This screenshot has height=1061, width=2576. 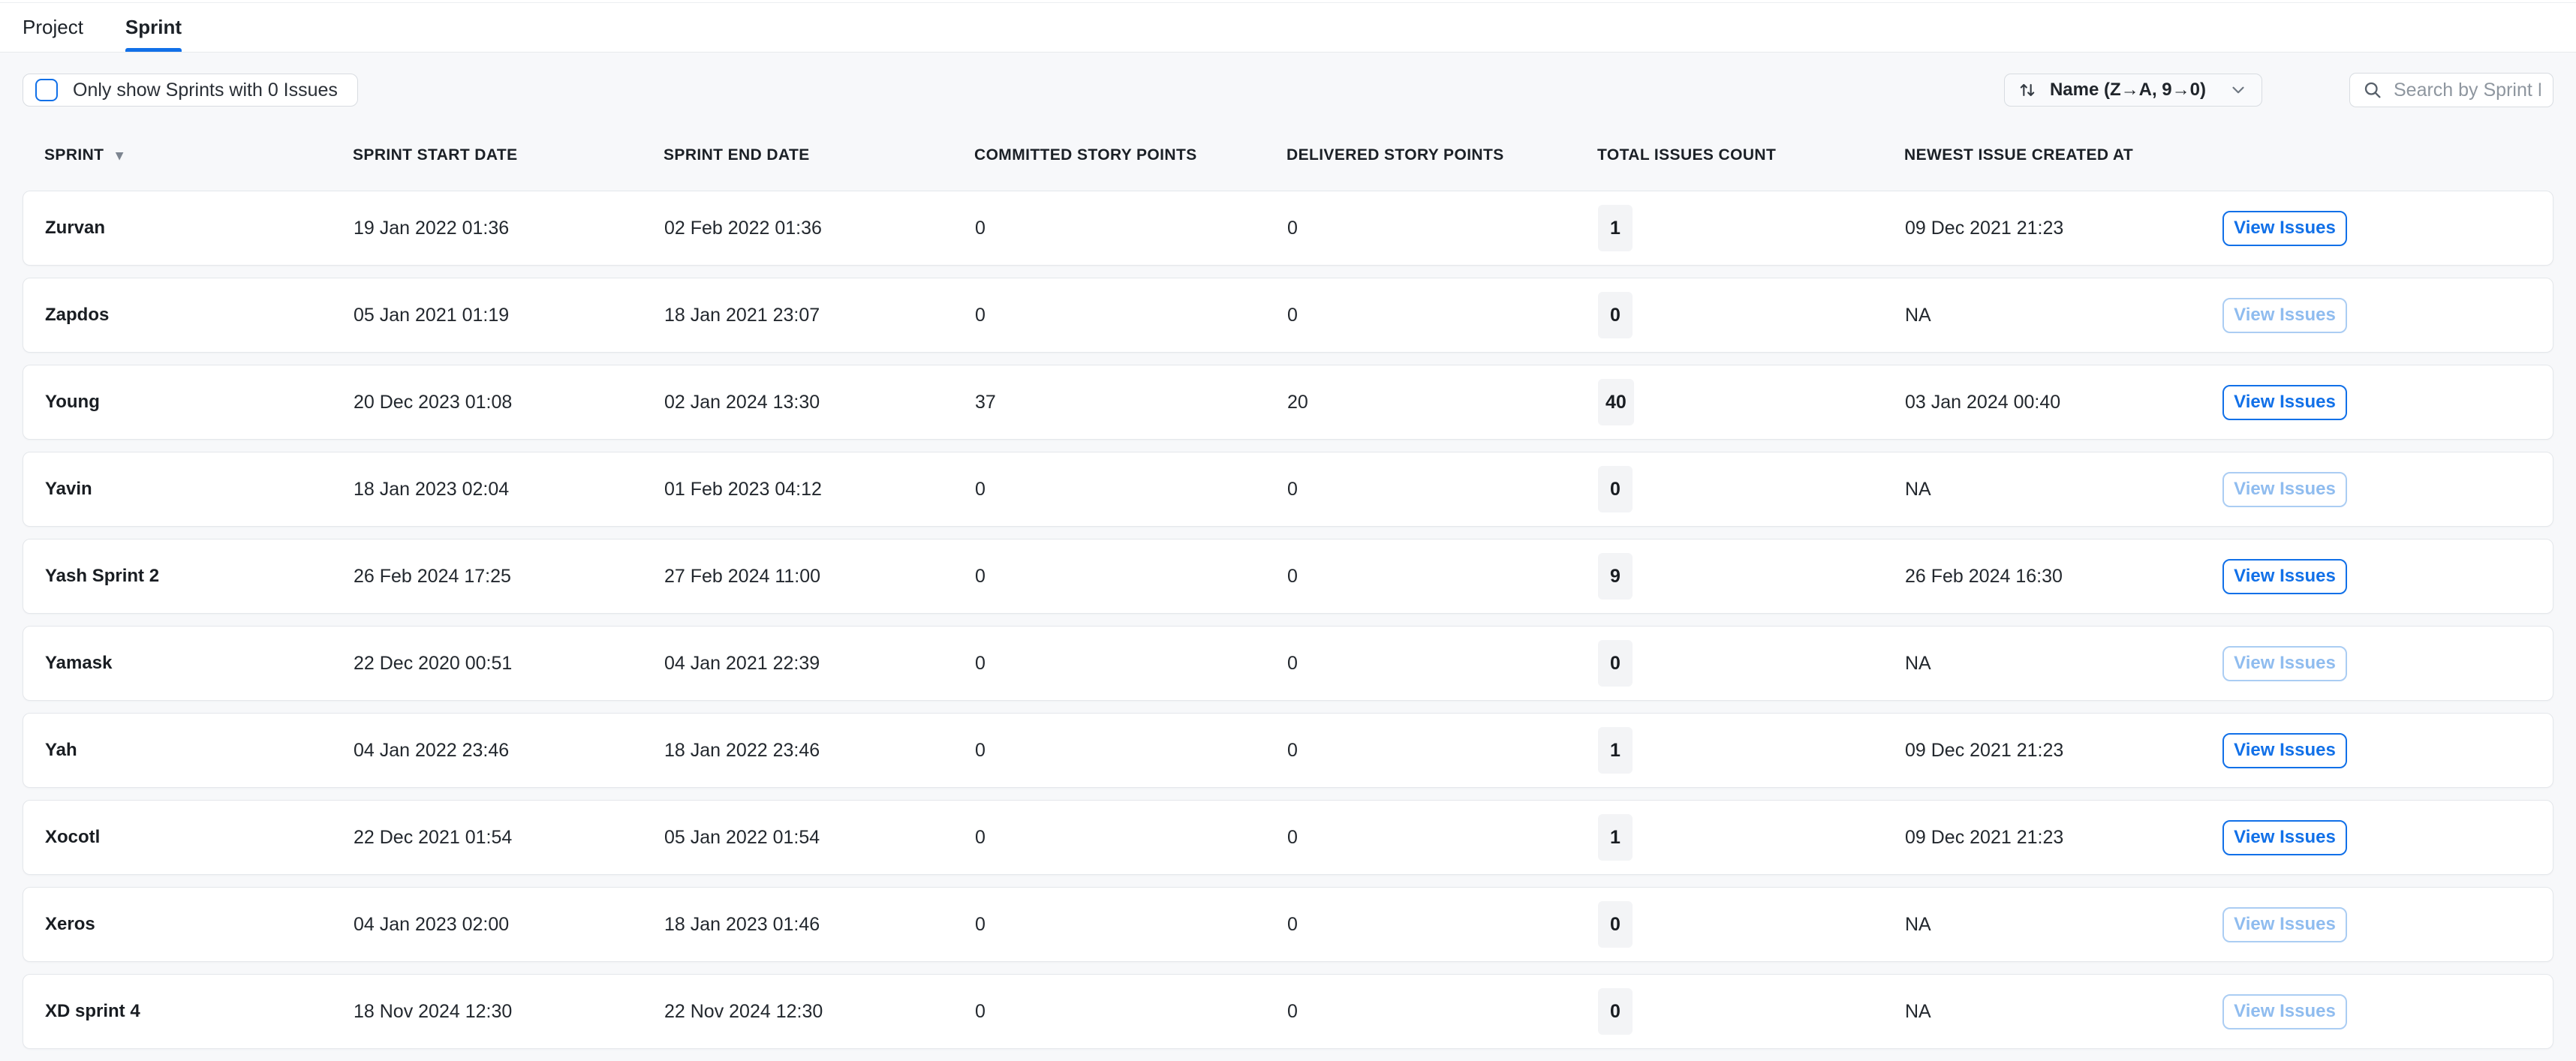 What do you see at coordinates (743, 228) in the screenshot?
I see `sprint-end-date: 02 Feb 2022 01:36` at bounding box center [743, 228].